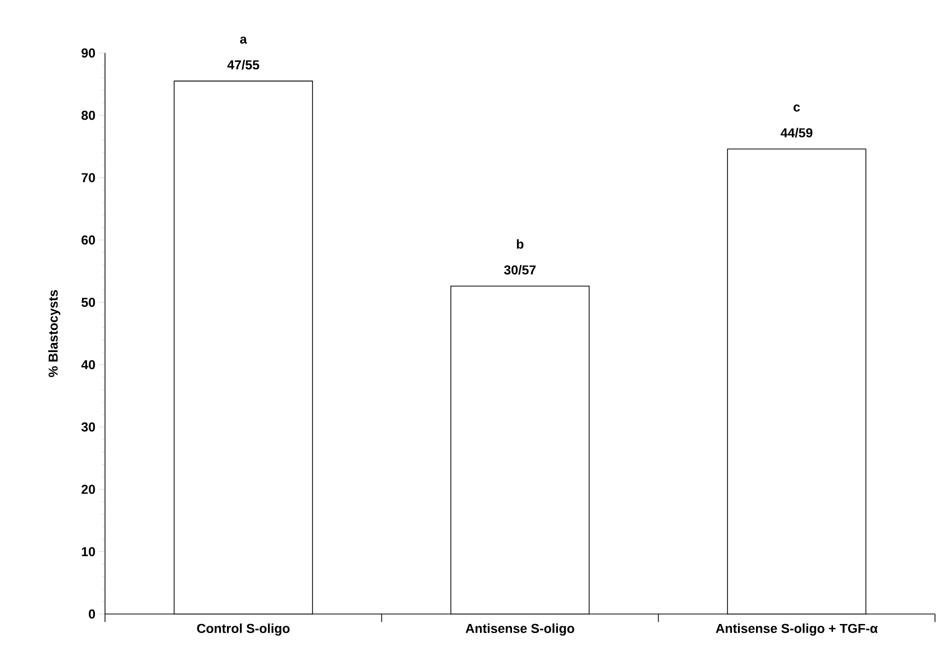  What do you see at coordinates (88, 177) in the screenshot?
I see `y-tick-label: 70` at bounding box center [88, 177].